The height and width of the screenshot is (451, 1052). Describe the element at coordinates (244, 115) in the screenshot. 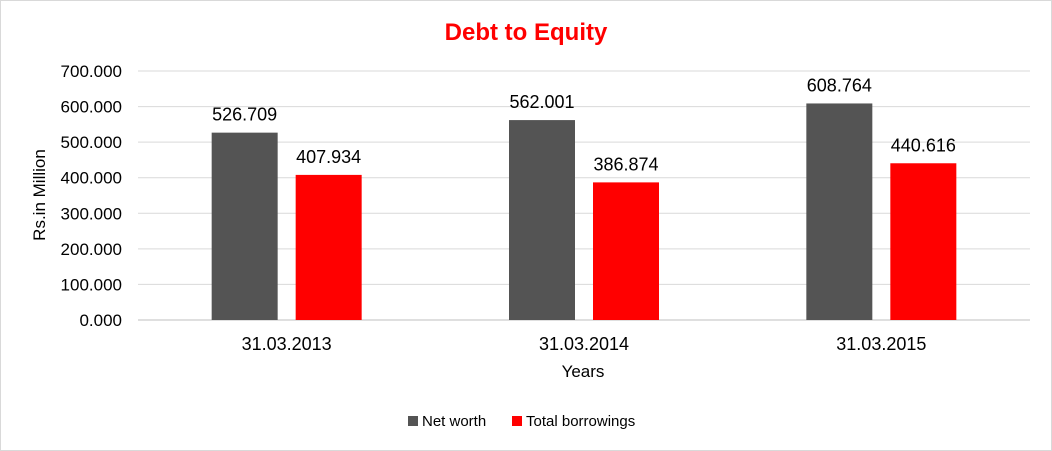

I see `data-label: 526.709` at that location.